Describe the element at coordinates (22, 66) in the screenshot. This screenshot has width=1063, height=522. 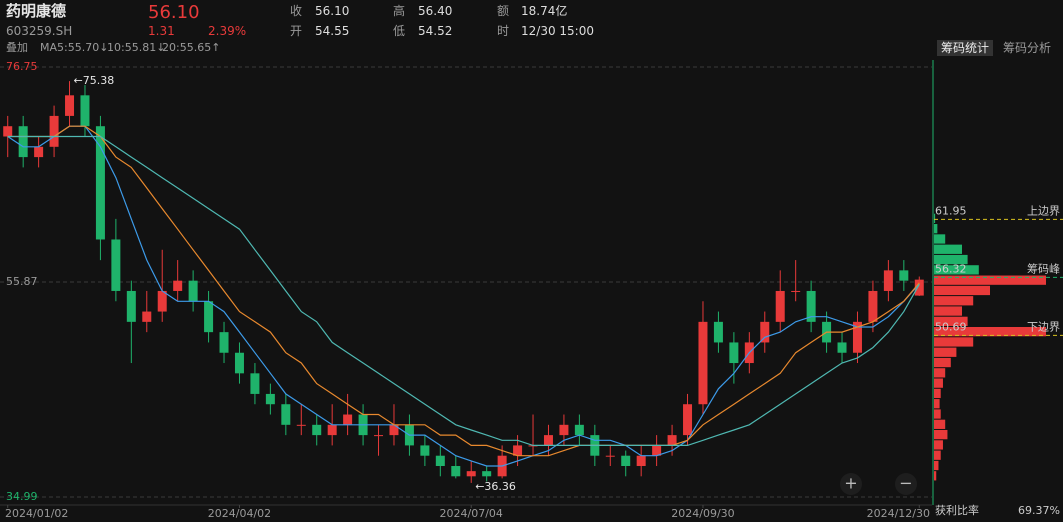
I see `y-tick-label: 76.75` at that location.